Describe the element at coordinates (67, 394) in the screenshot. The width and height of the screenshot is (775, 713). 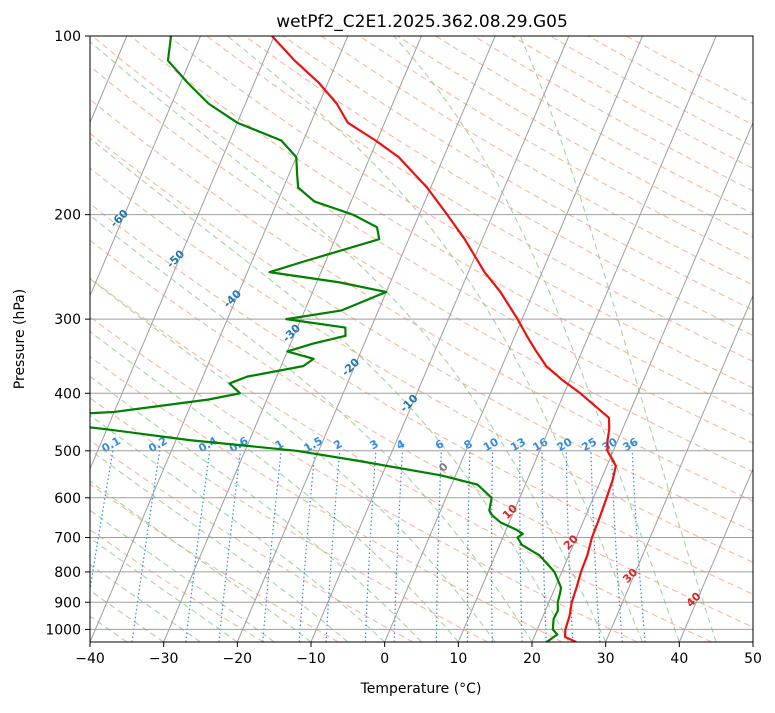
I see `y-tick-label: 400` at that location.